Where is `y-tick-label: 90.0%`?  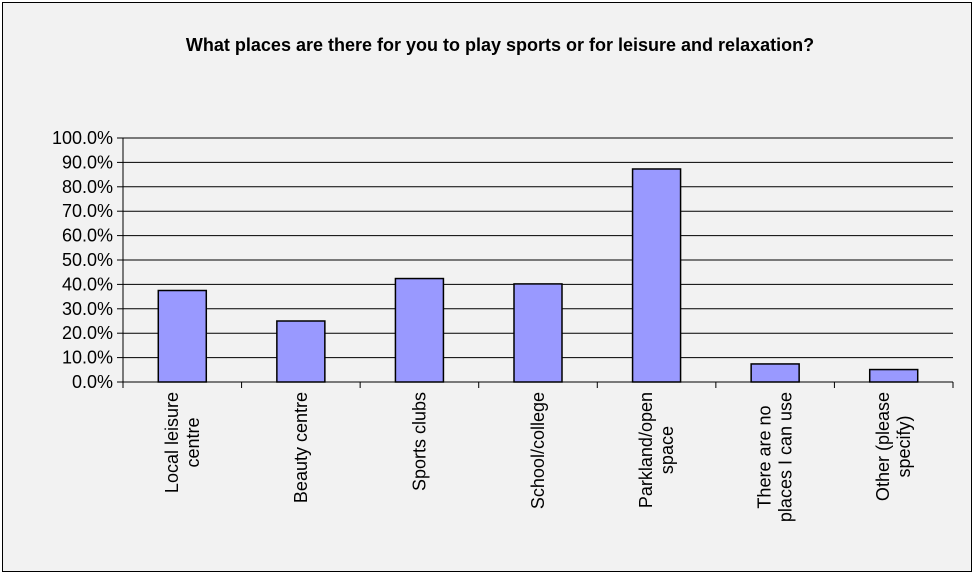
y-tick-label: 90.0% is located at coordinates (87, 162).